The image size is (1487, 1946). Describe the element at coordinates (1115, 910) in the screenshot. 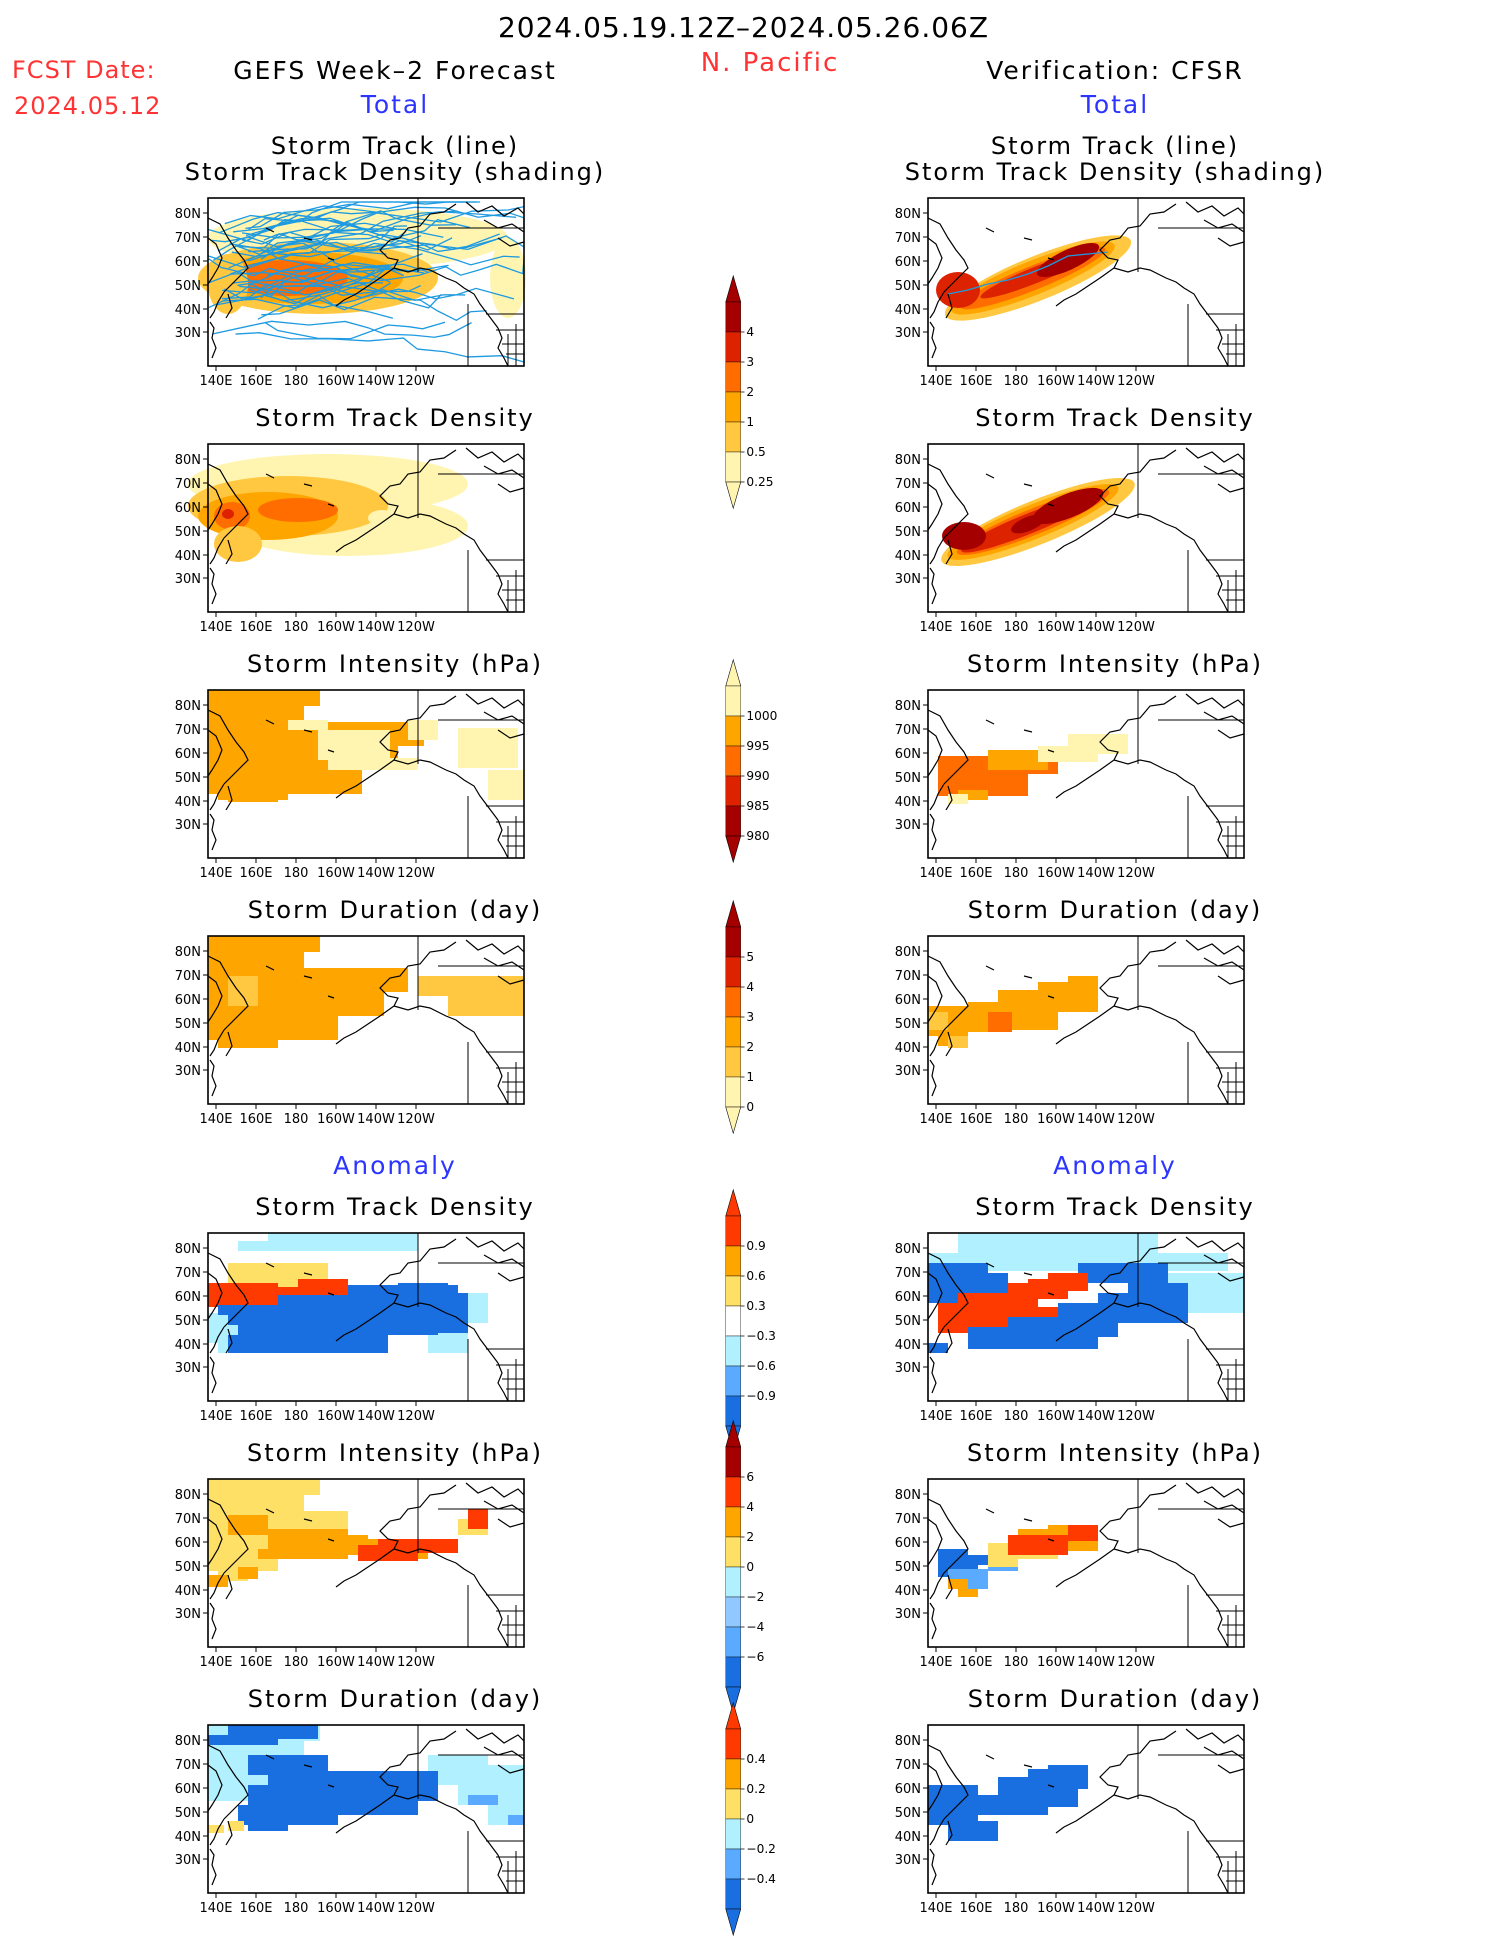

I see `right-title-duration: Storm Duration (day)` at that location.